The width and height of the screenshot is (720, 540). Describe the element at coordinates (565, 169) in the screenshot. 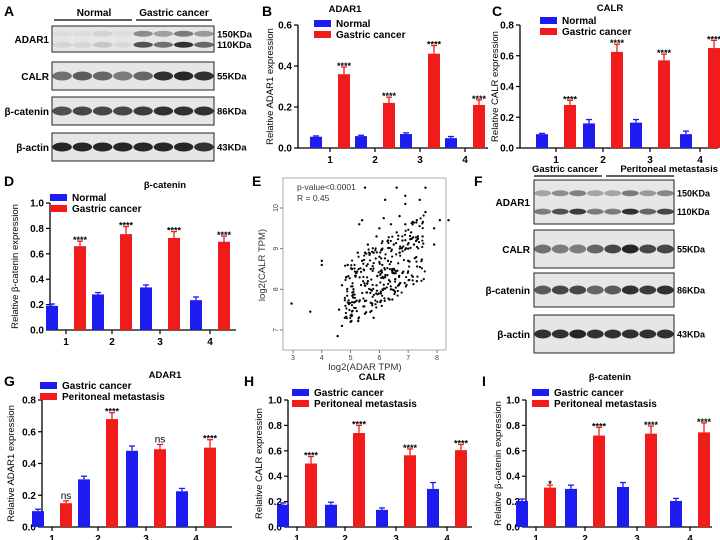

I see `group-label: Gastric cancer` at that location.